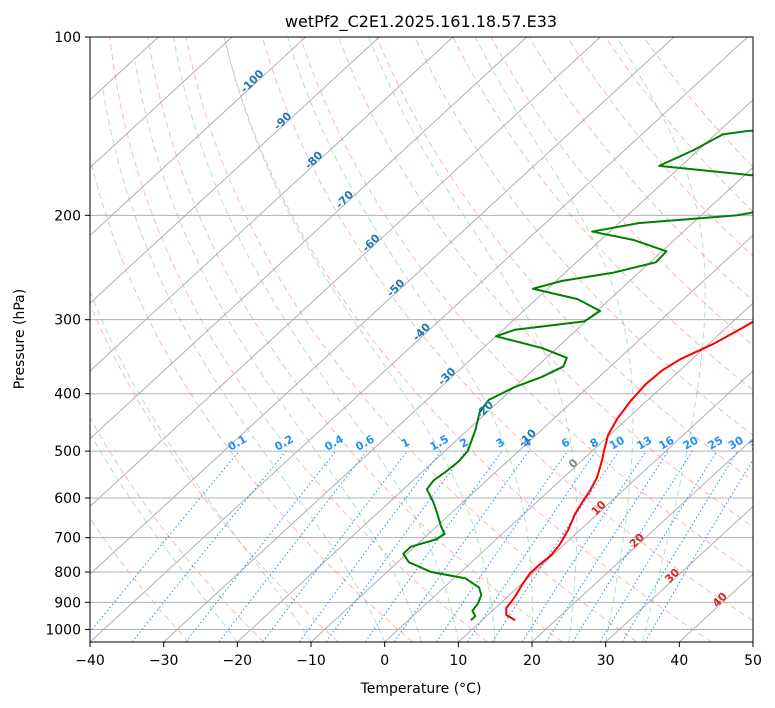 The width and height of the screenshot is (775, 708). I want to click on y-tick-label: 200, so click(67, 216).